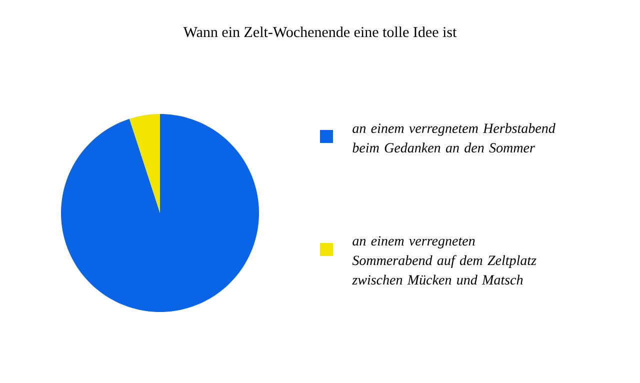 This screenshot has height=383, width=640. I want to click on legend-label: an einem verregnetem Herbstabend beim Gedanken an den Sommer, so click(454, 138).